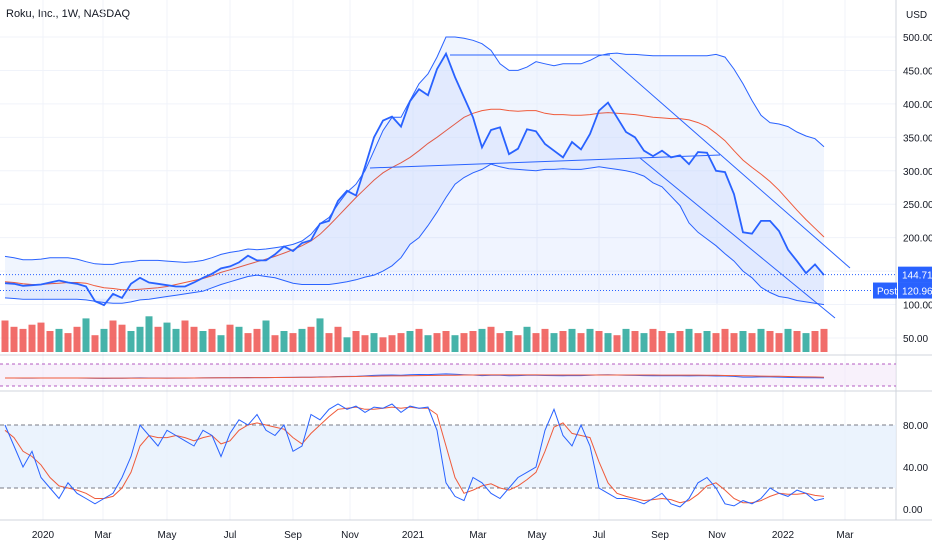 Image resolution: width=932 pixels, height=550 pixels. What do you see at coordinates (545, 161) in the screenshot?
I see `trendline-neckline` at bounding box center [545, 161].